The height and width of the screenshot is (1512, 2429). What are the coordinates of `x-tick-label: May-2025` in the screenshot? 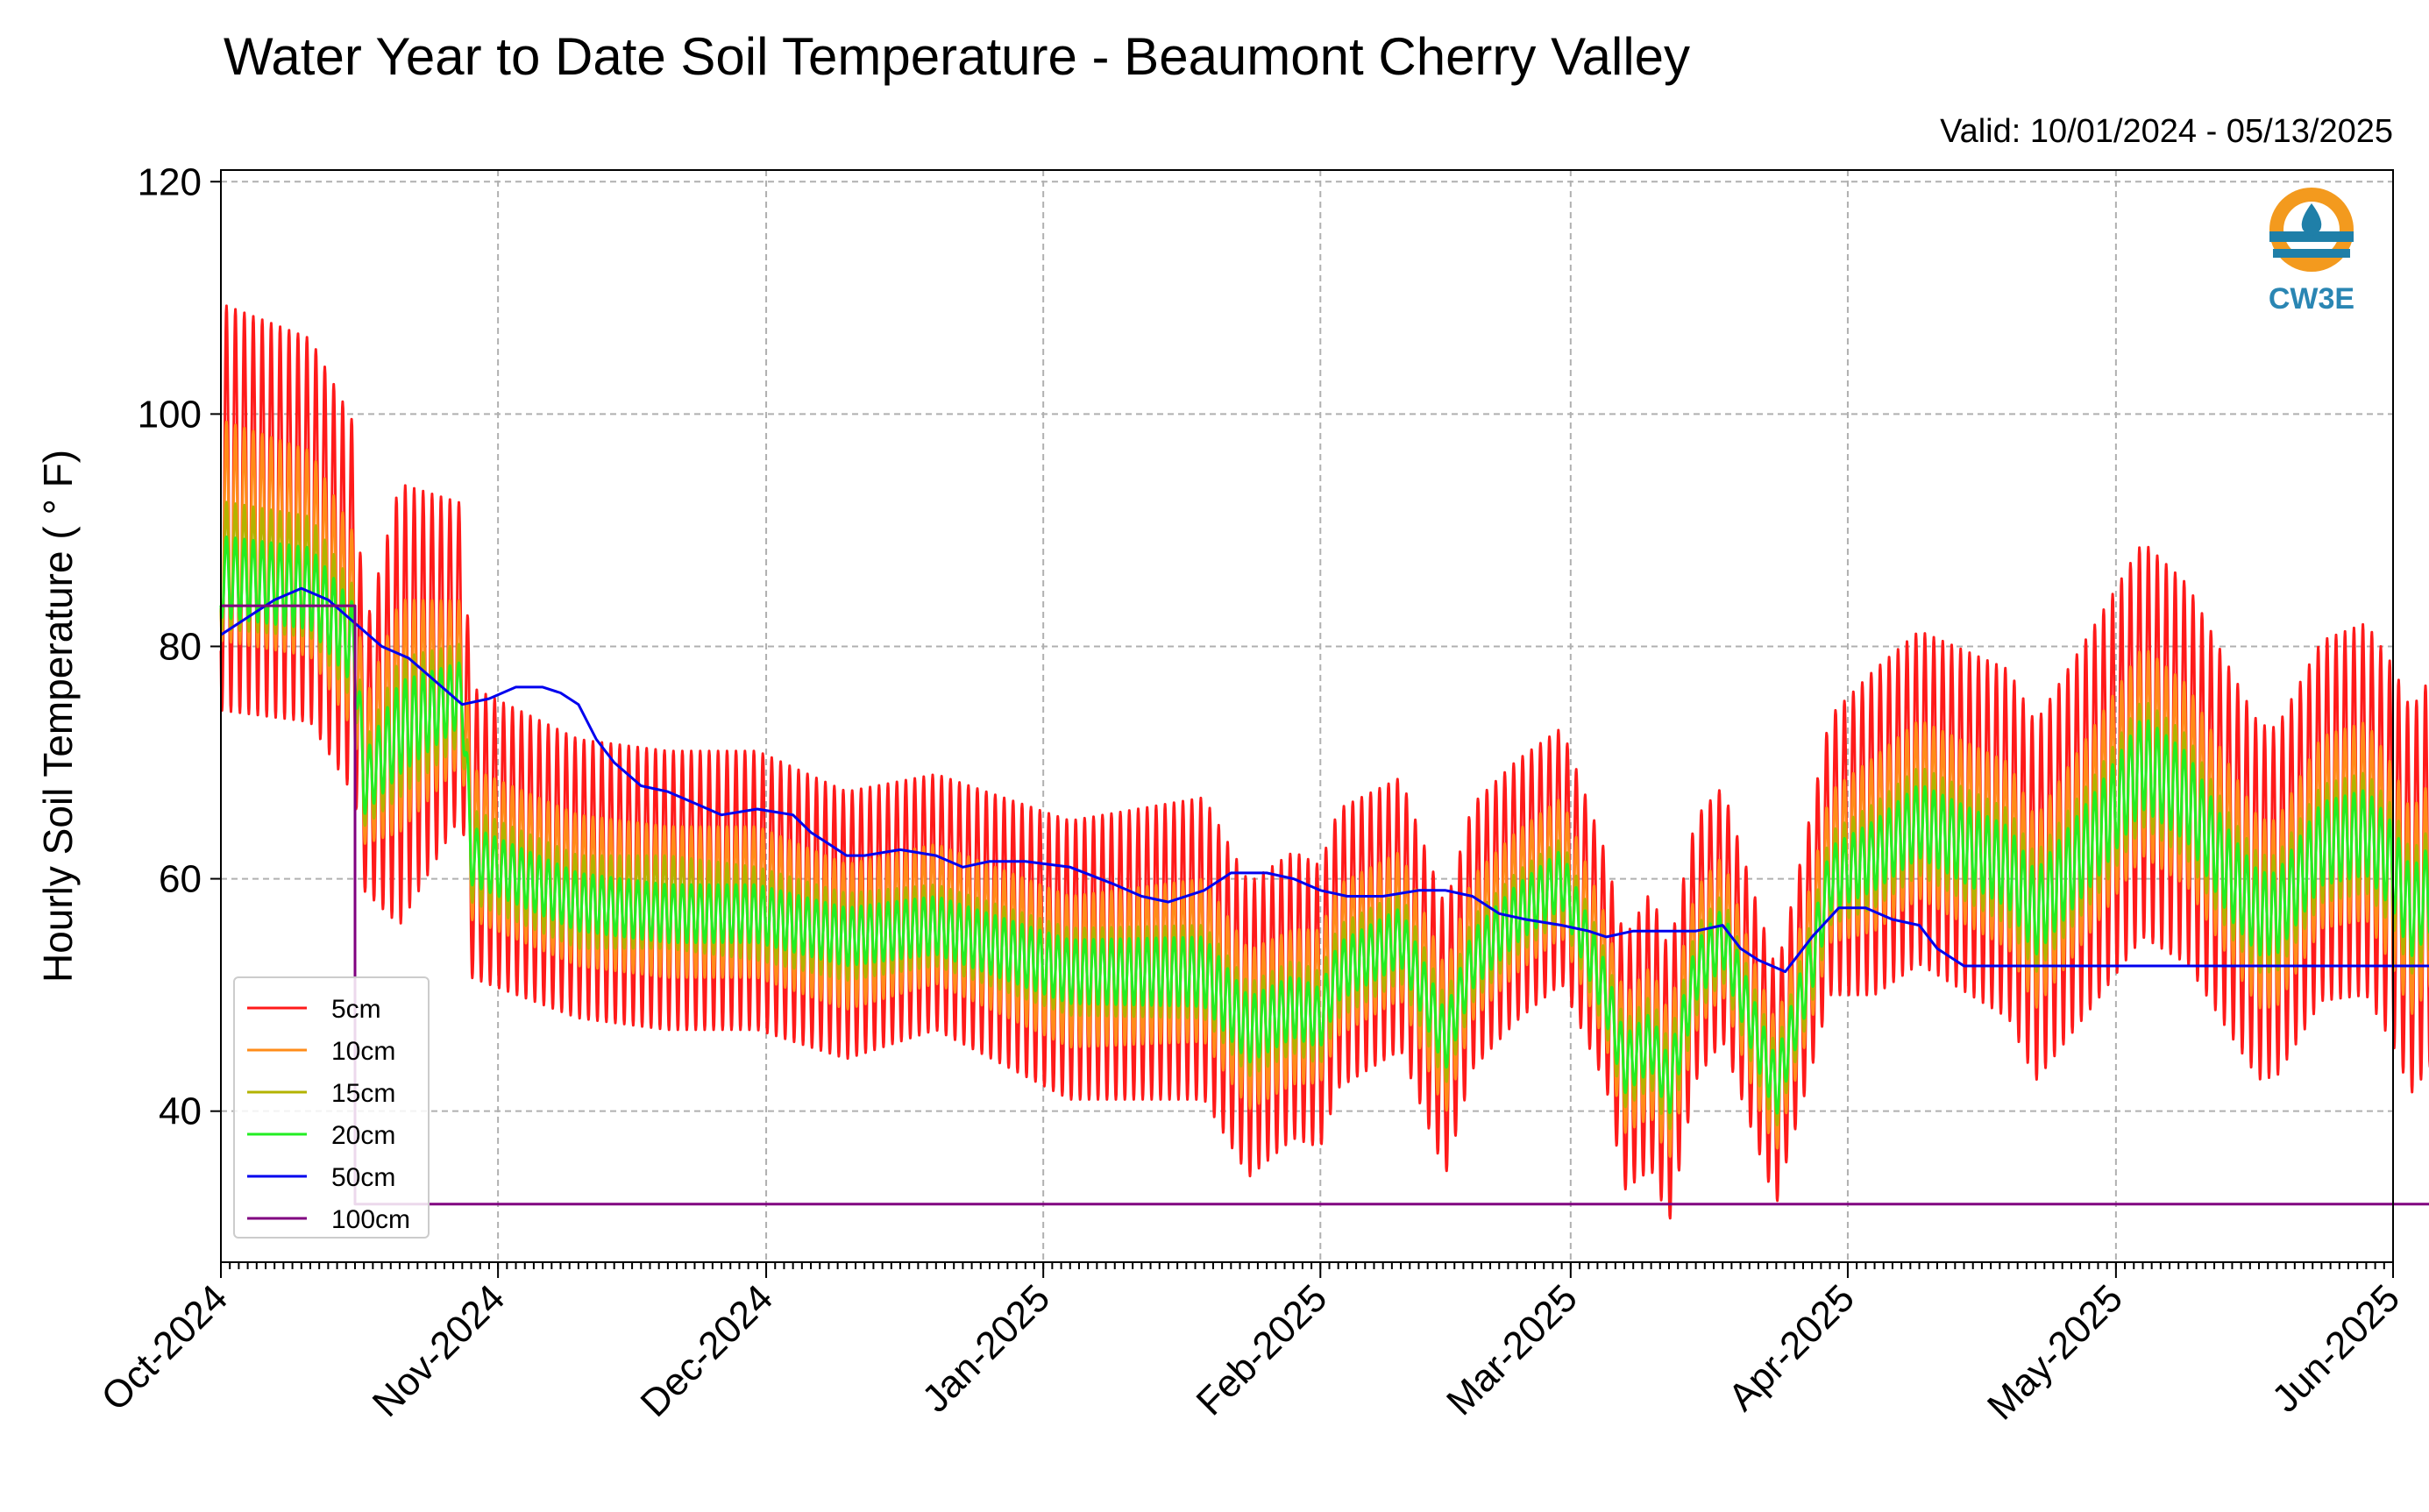 It's located at (2055, 1352).